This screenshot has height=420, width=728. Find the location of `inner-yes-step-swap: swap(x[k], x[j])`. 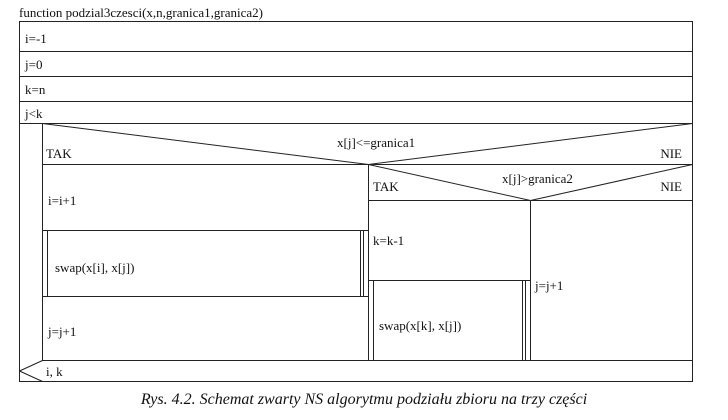

inner-yes-step-swap: swap(x[k], x[j]) is located at coordinates (420, 325).